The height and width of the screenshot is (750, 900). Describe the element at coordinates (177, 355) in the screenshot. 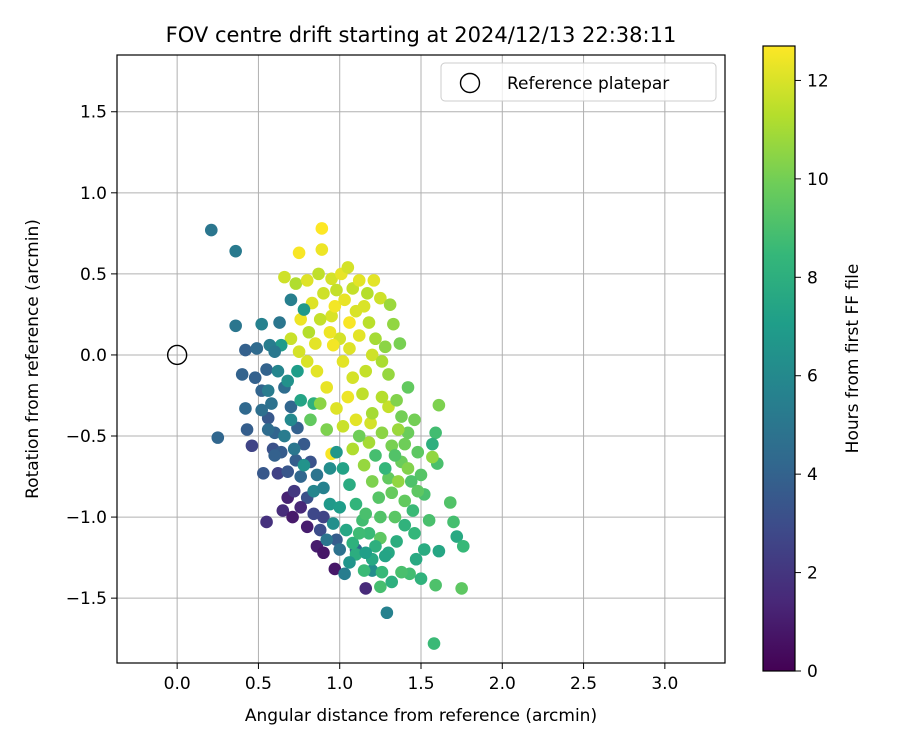

I see `reference-marker` at that location.